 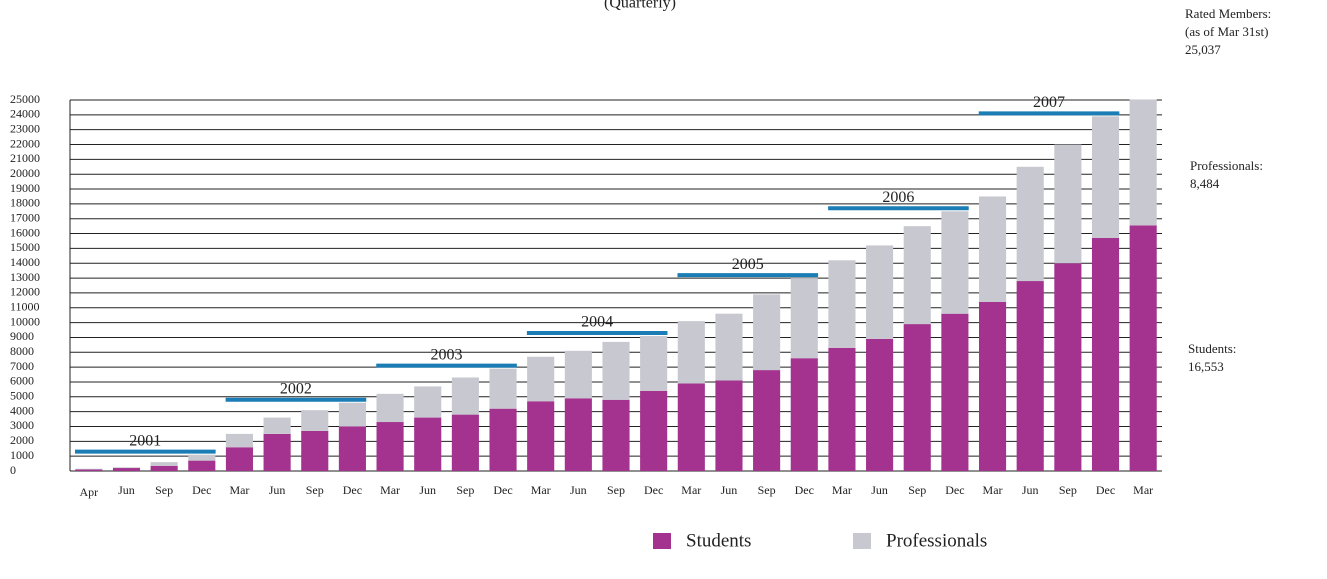 I want to click on y-tick-label: 10000, so click(x=25, y=321).